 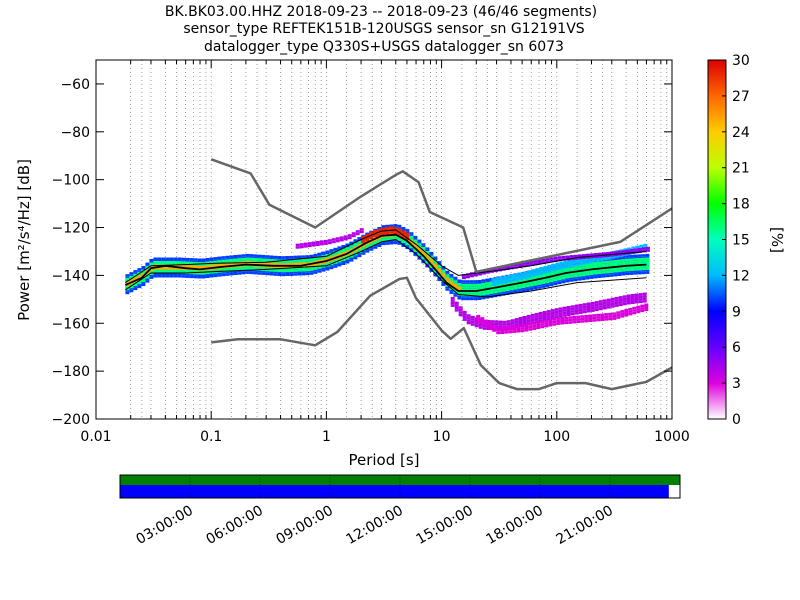 What do you see at coordinates (394, 491) in the screenshot?
I see `availability-coverage` at bounding box center [394, 491].